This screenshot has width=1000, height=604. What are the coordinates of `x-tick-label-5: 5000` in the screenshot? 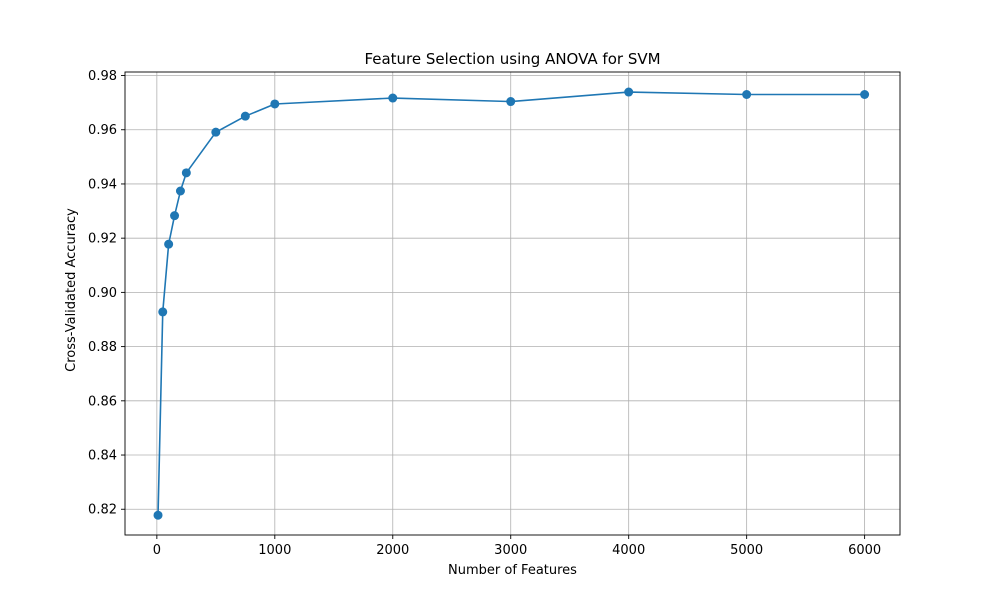 It's located at (746, 550).